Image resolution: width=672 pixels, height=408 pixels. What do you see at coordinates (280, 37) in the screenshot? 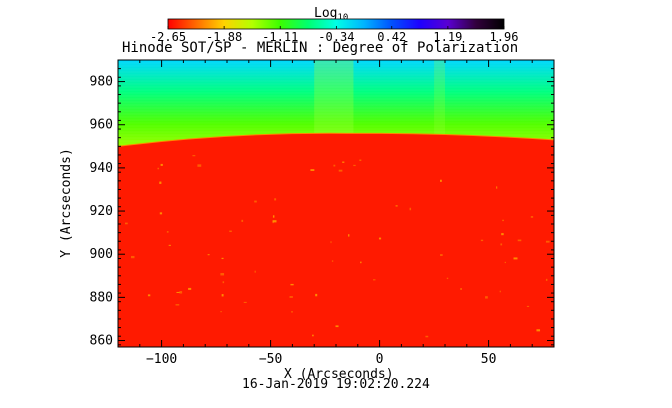
I see `colorbar-tick-label: -1.11` at bounding box center [280, 37].